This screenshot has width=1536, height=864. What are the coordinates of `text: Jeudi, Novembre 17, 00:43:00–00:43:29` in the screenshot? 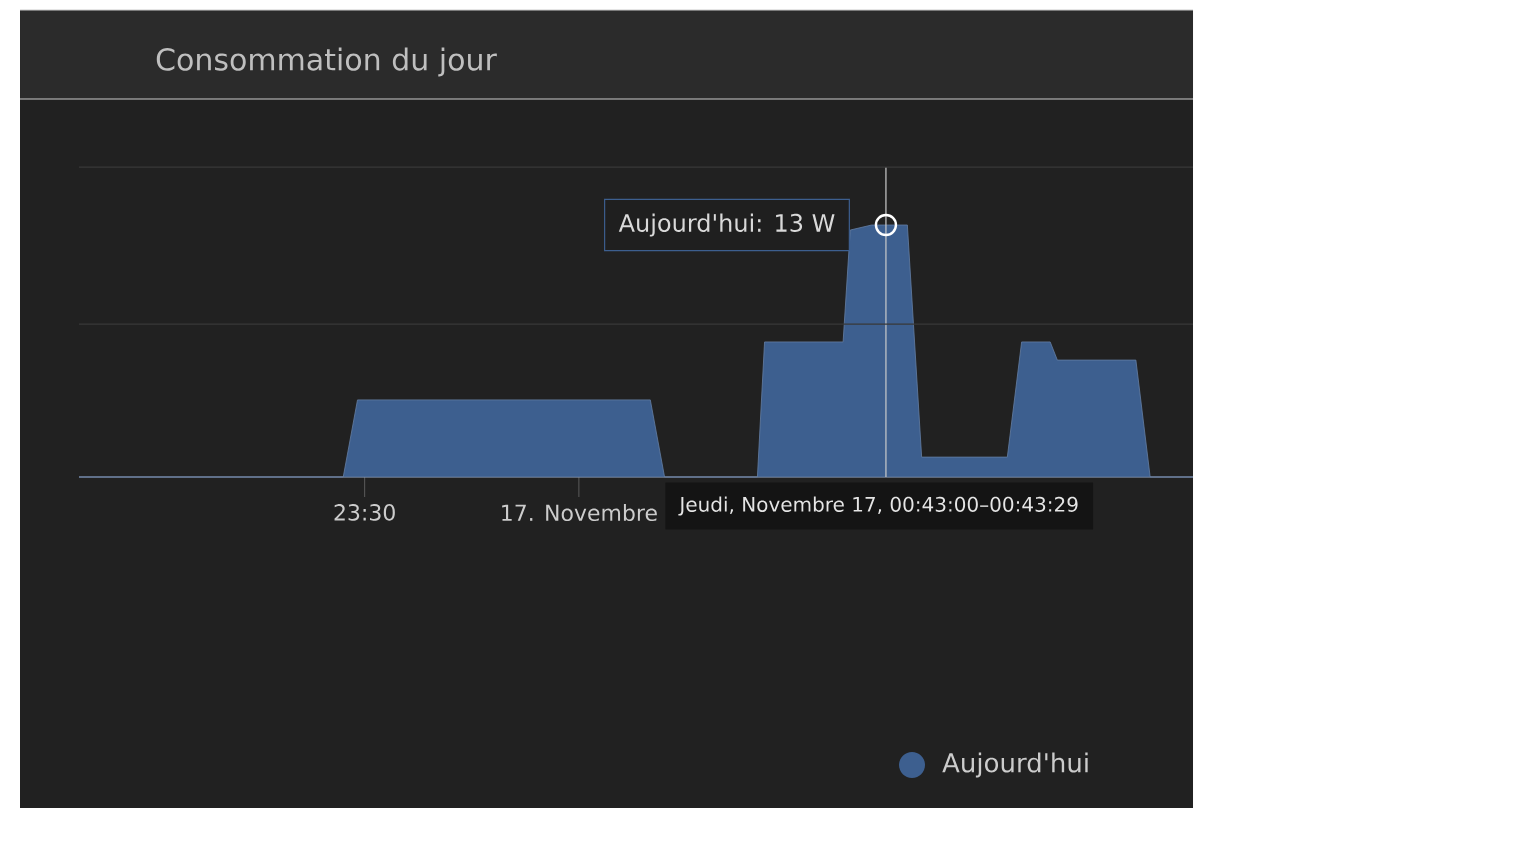 It's located at (878, 506).